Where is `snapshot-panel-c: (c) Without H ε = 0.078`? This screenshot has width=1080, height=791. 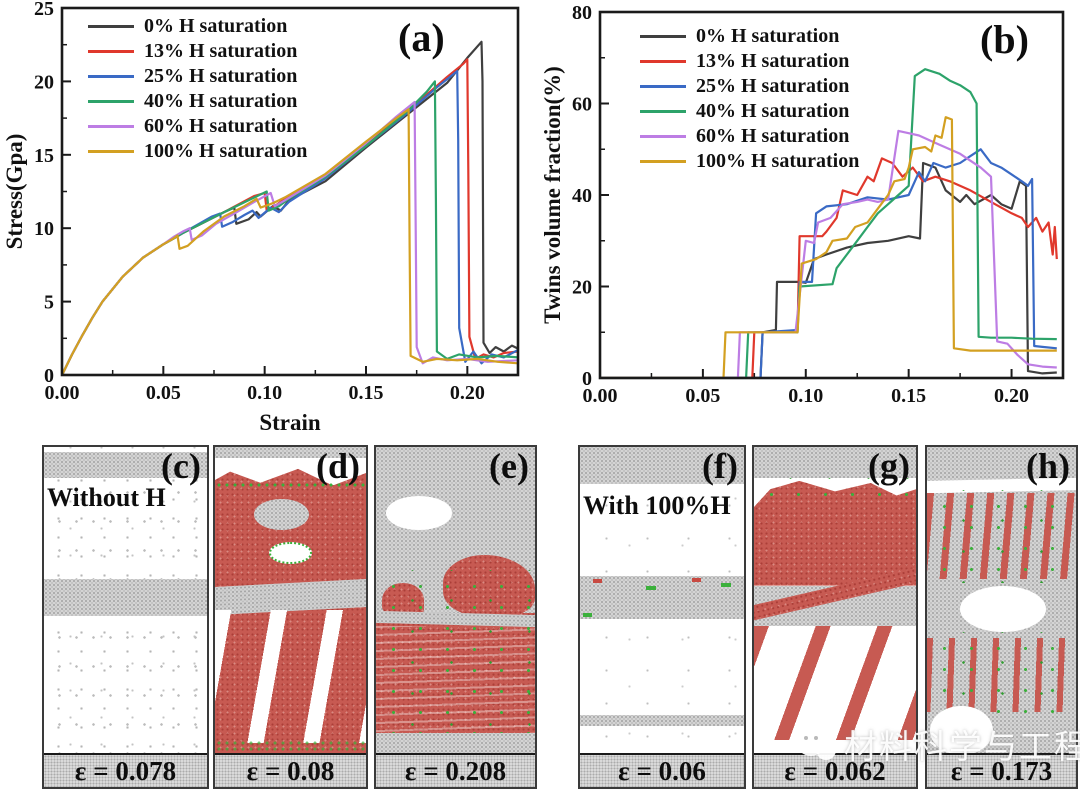
snapshot-panel-c: (c) Without H ε = 0.078 is located at coordinates (125, 617).